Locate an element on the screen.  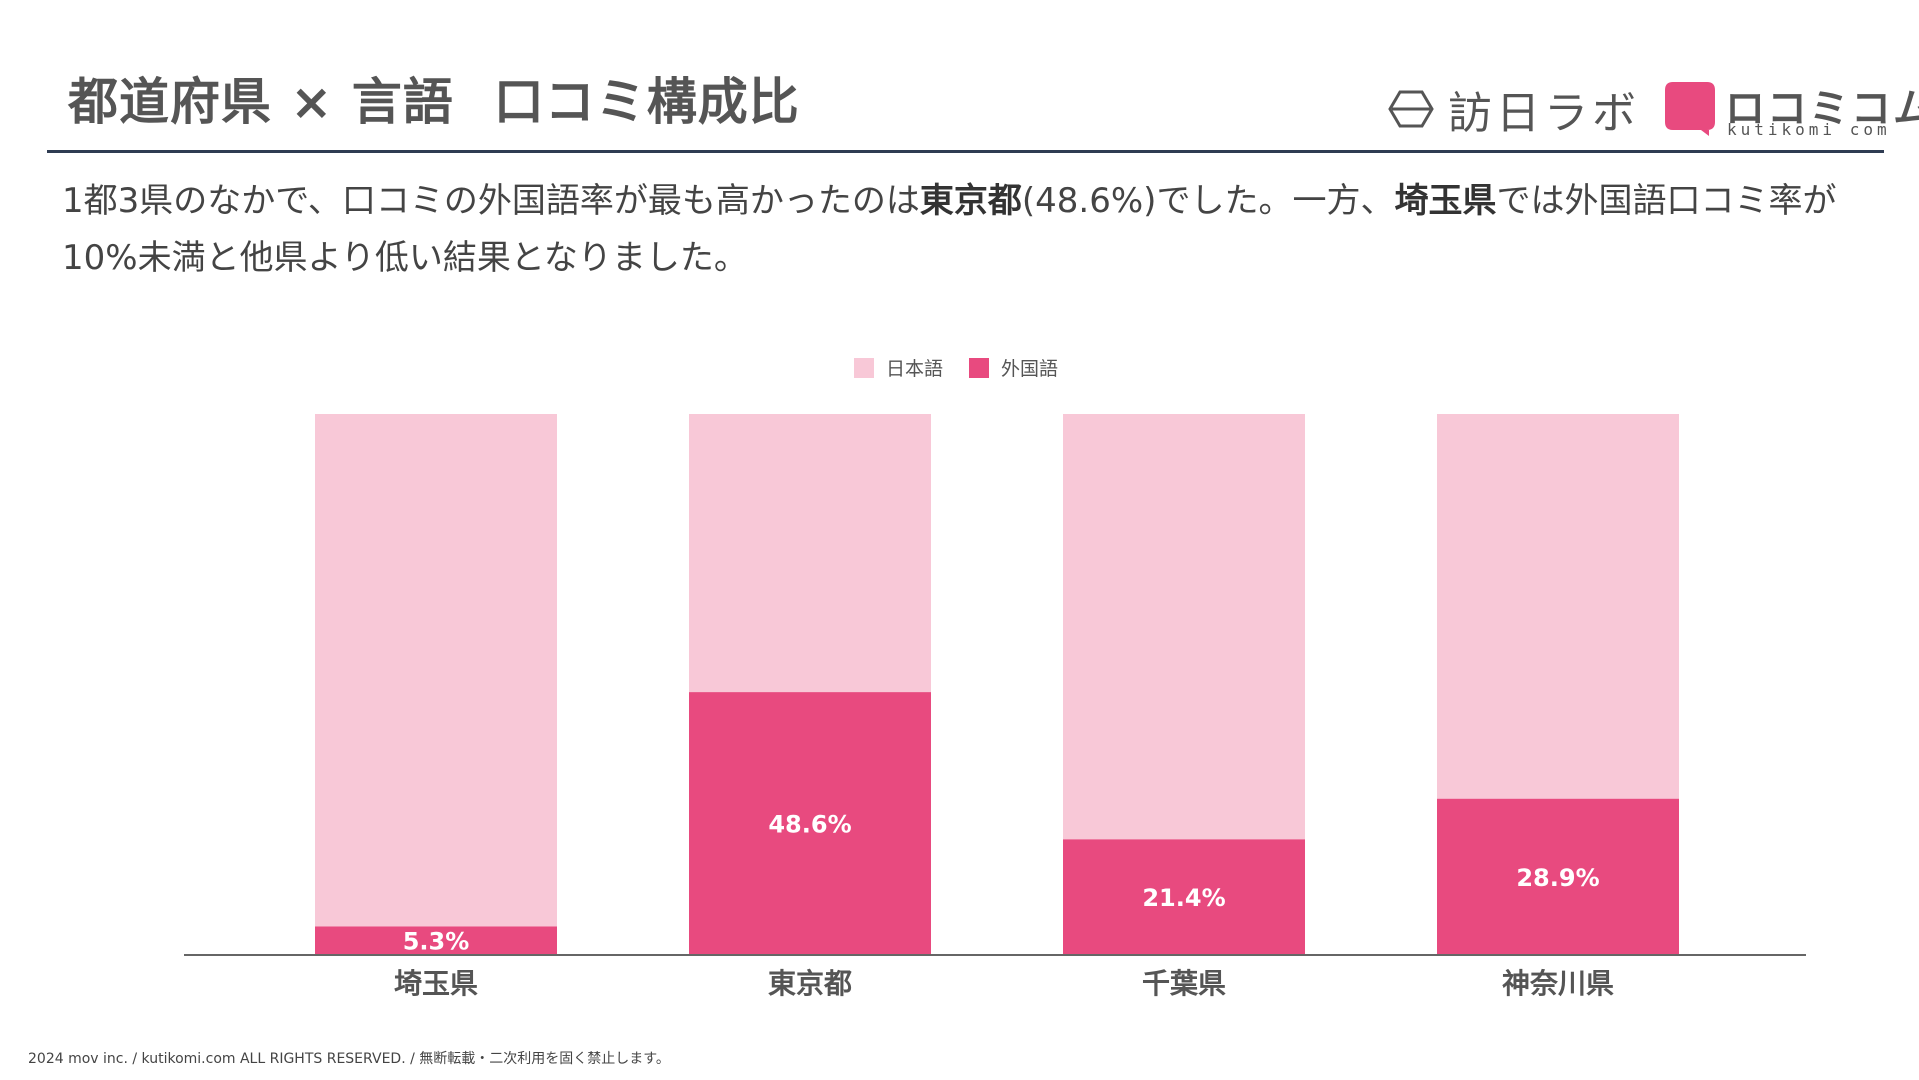
page-title: 都道府県 × 言語 口コミ構成比 is located at coordinates (434, 98).